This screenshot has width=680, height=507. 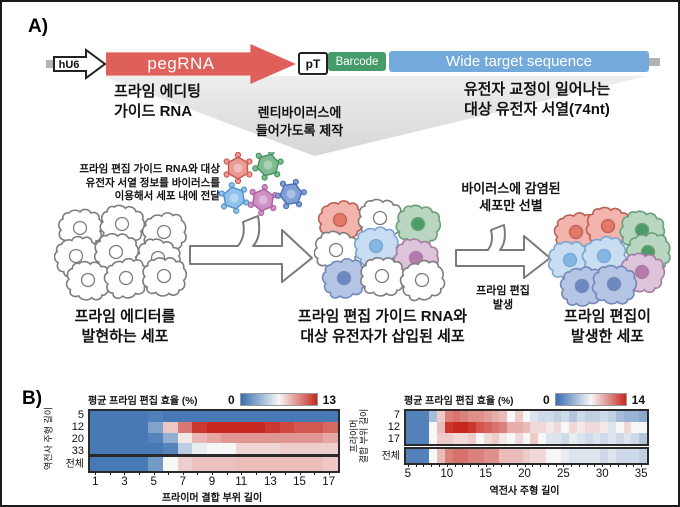 What do you see at coordinates (563, 474) in the screenshot?
I see `axis-tick-label: 25` at bounding box center [563, 474].